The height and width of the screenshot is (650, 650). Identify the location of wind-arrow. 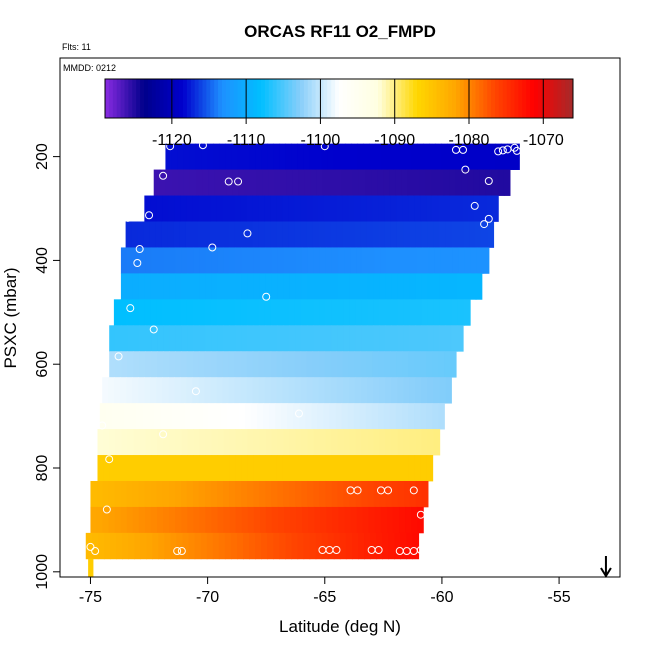
(606, 567).